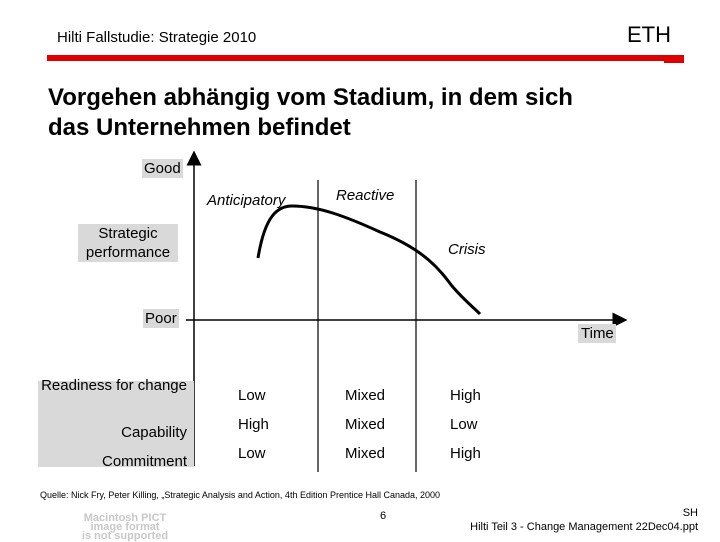 The width and height of the screenshot is (720, 542). Describe the element at coordinates (252, 453) in the screenshot. I see `cell-commitment-anticipatory: Low` at that location.